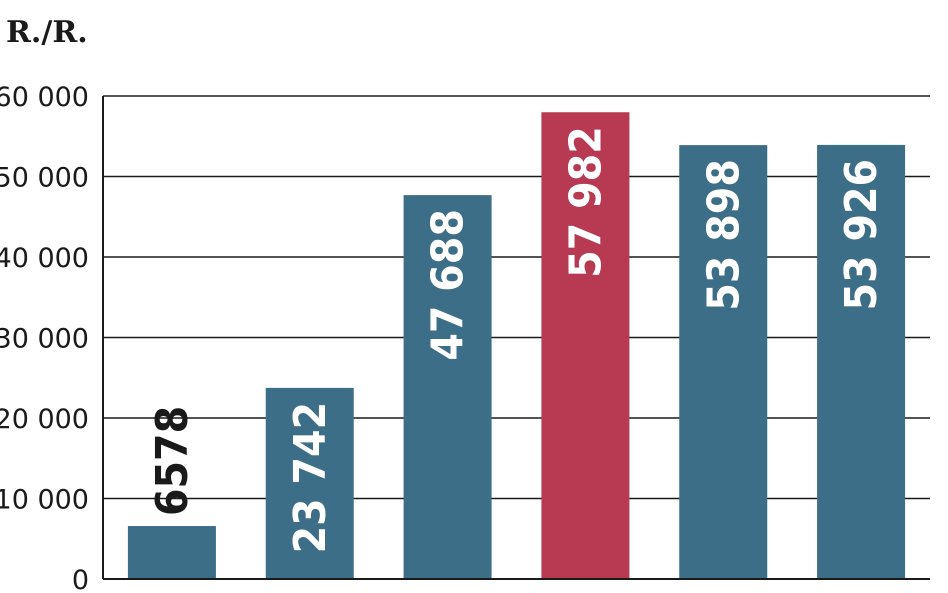 This screenshot has height=593, width=948. What do you see at coordinates (44, 178) in the screenshot?
I see `y-tick-label: 50 000` at bounding box center [44, 178].